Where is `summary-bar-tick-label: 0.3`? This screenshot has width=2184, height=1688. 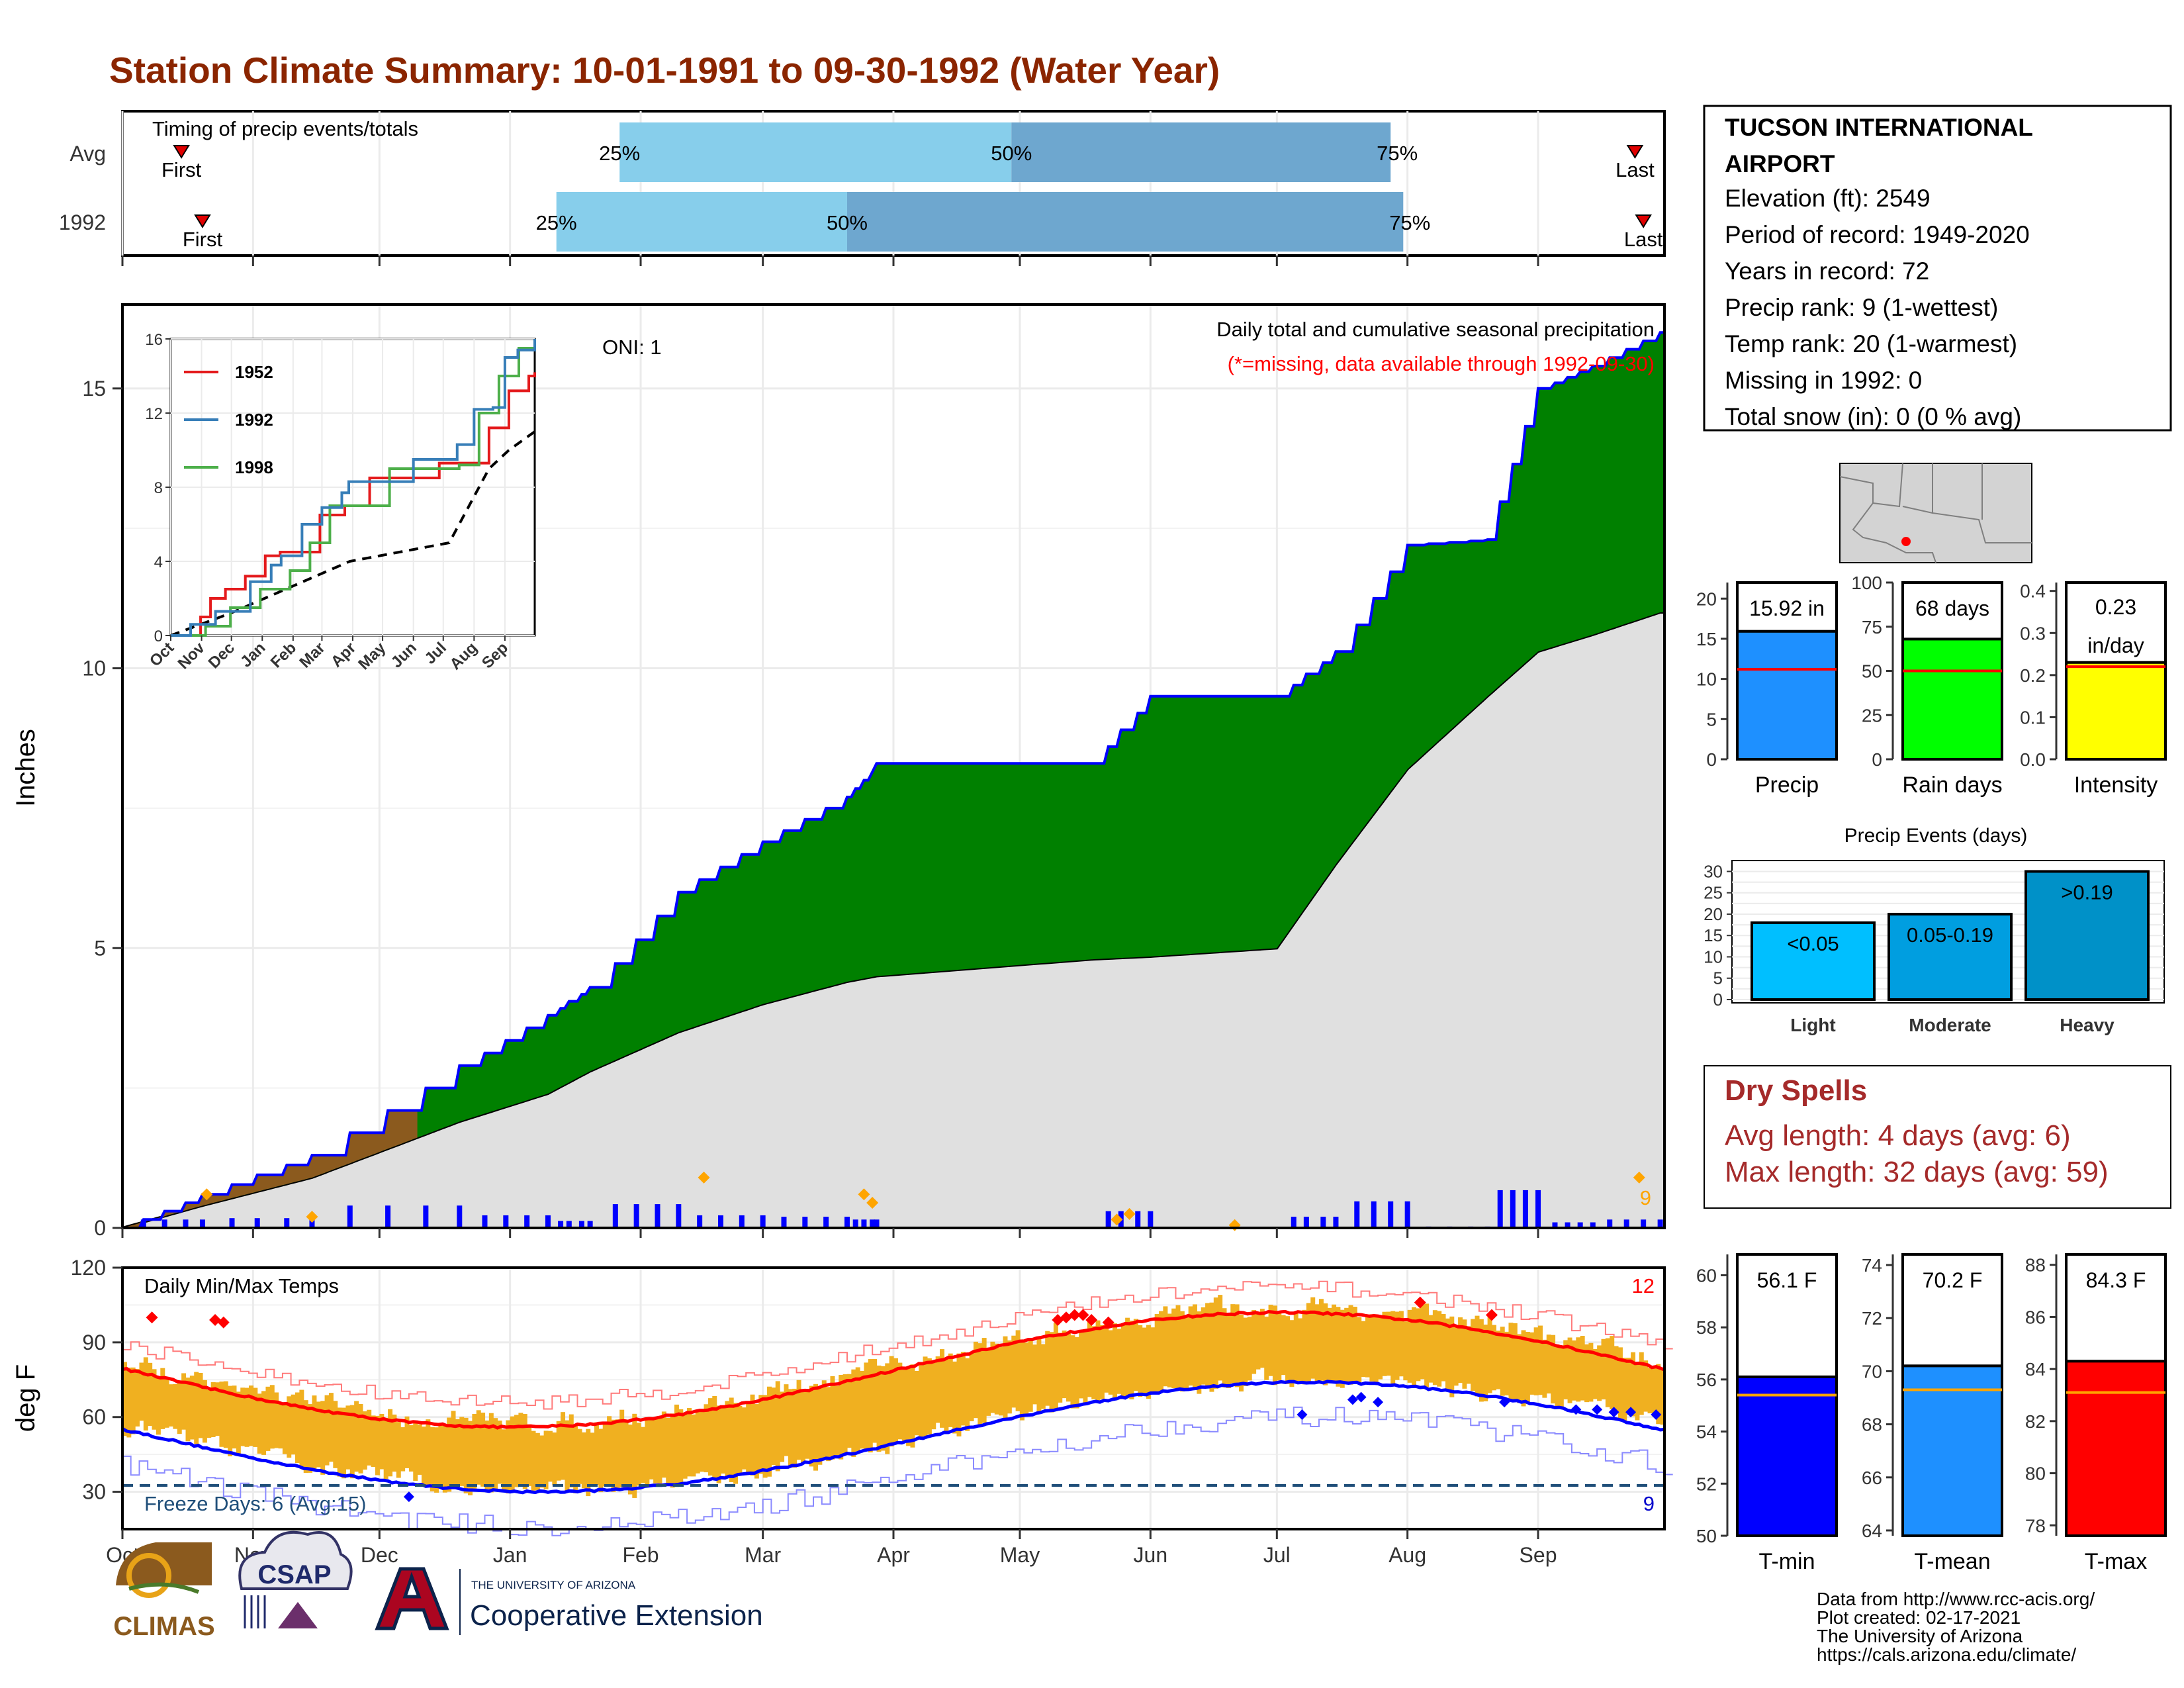
summary-bar-tick-label: 0.3 is located at coordinates (2033, 633).